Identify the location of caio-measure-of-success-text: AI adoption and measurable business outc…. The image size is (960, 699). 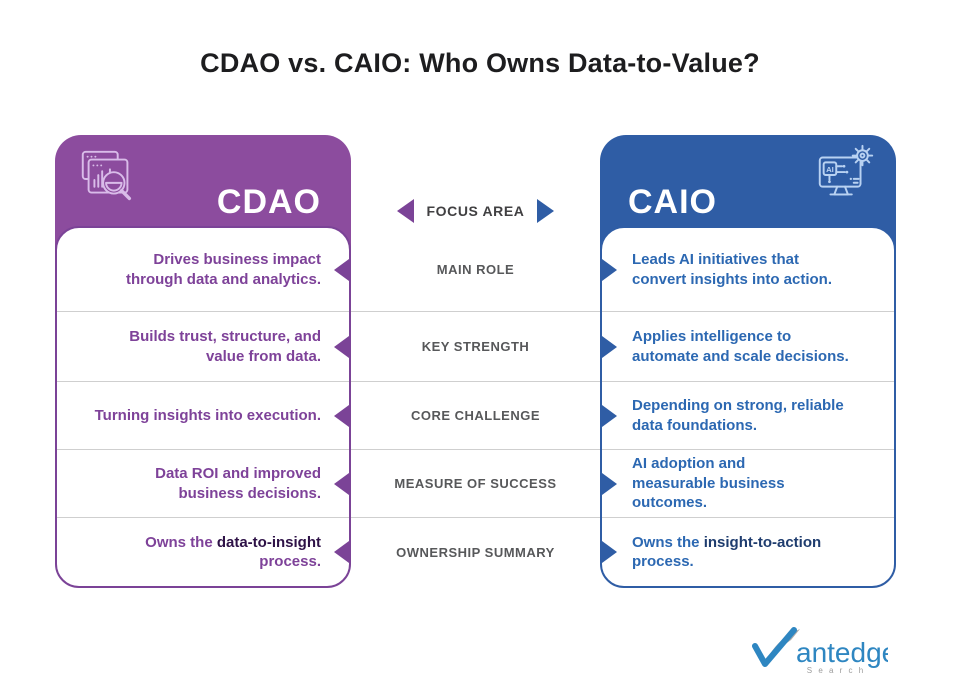
(708, 483).